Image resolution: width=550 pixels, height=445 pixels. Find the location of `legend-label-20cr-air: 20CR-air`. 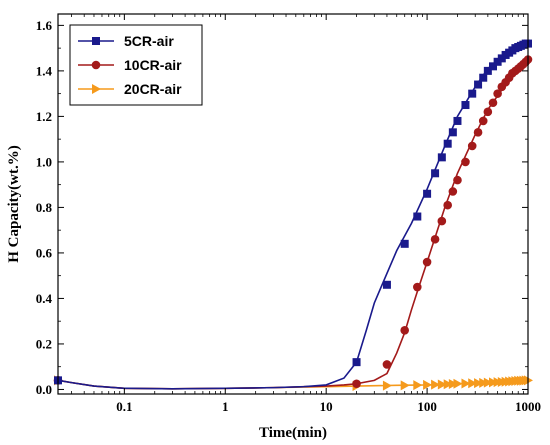

legend-label-20cr-air: 20CR-air is located at coordinates (153, 89).